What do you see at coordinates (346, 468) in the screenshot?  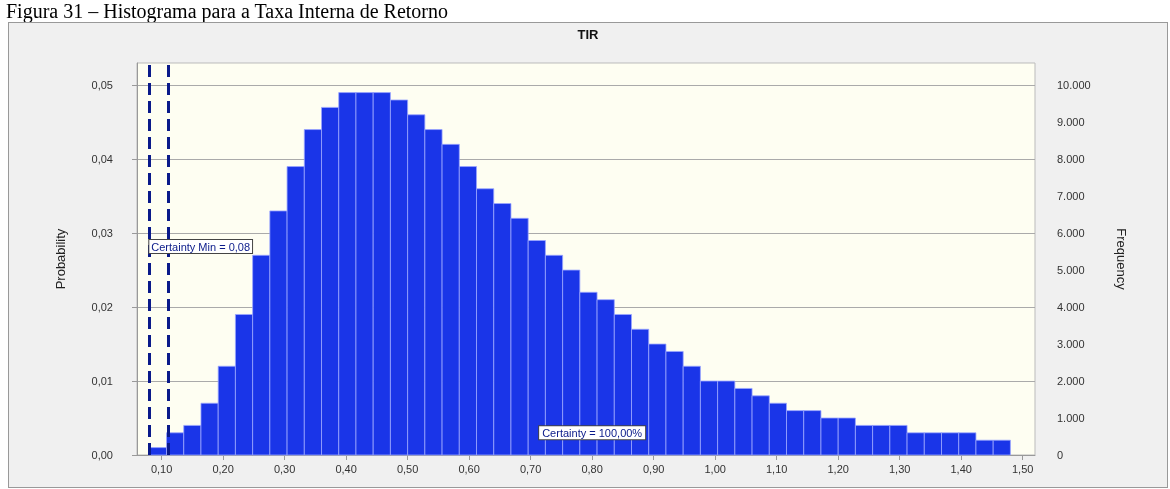 I see `x-tick-label: 0,40` at bounding box center [346, 468].